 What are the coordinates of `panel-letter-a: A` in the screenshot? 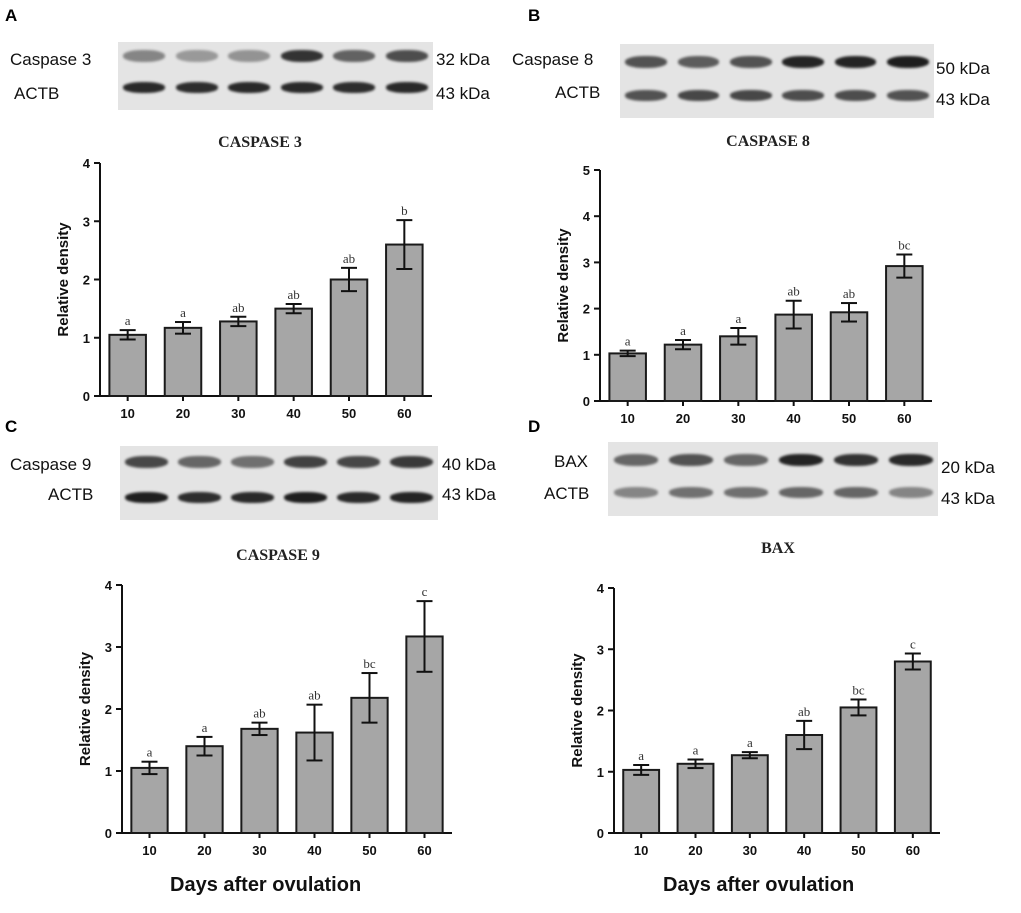 It's located at (11, 15).